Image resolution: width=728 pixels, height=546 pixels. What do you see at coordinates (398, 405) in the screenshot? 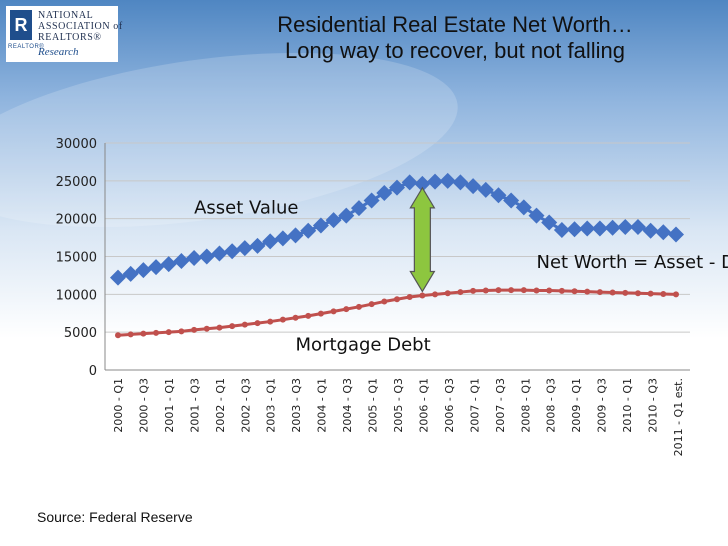
I see `x-tick-label: 2005 - Q3` at bounding box center [398, 405].